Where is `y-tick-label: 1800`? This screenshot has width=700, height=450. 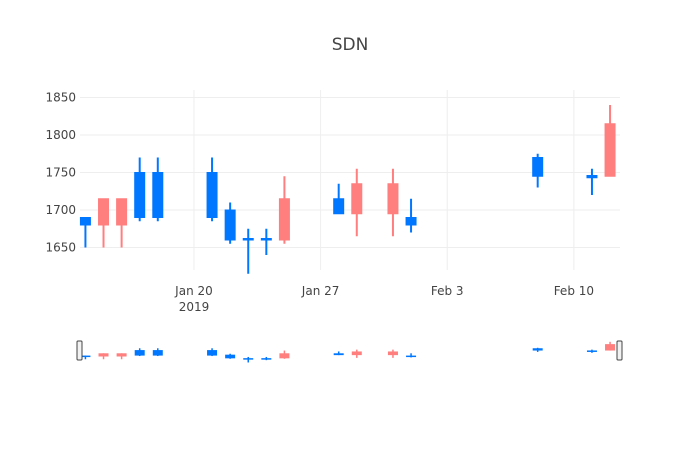
y-tick-label: 1800 is located at coordinates (60, 135).